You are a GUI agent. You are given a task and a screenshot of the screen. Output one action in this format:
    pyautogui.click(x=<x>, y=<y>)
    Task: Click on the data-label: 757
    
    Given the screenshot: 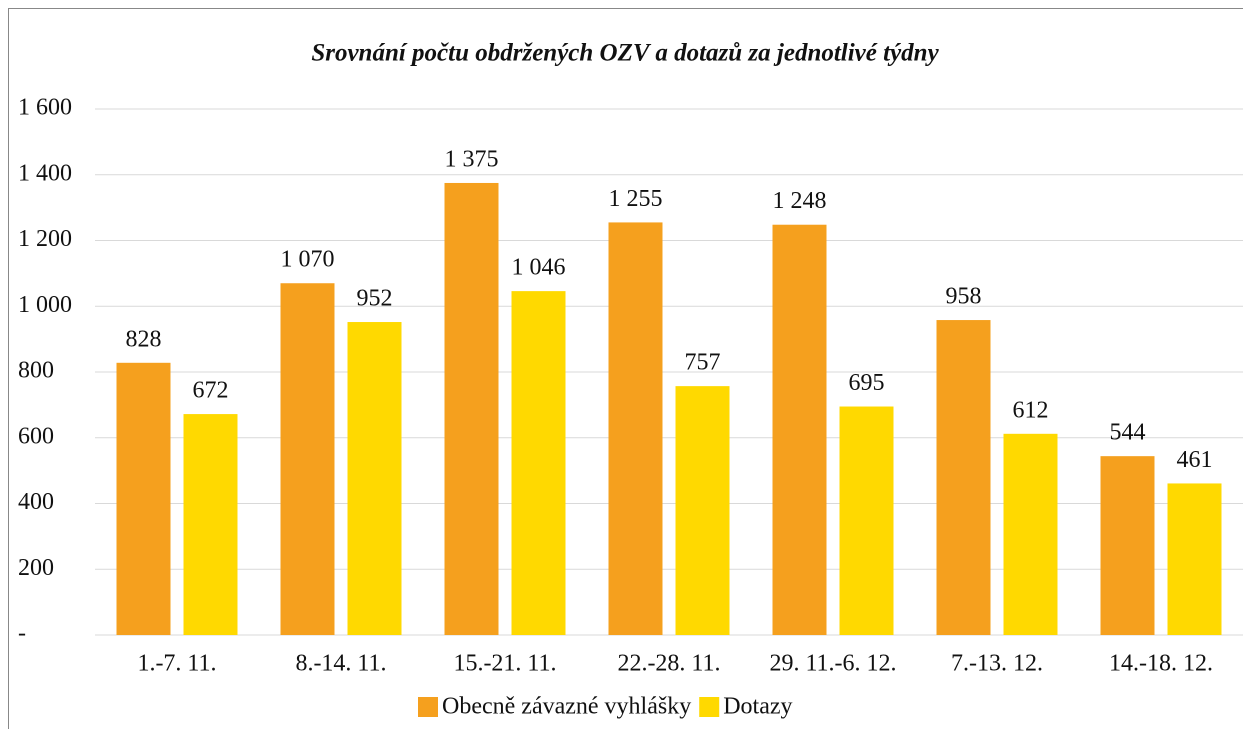 What is the action you would take?
    pyautogui.click(x=703, y=363)
    